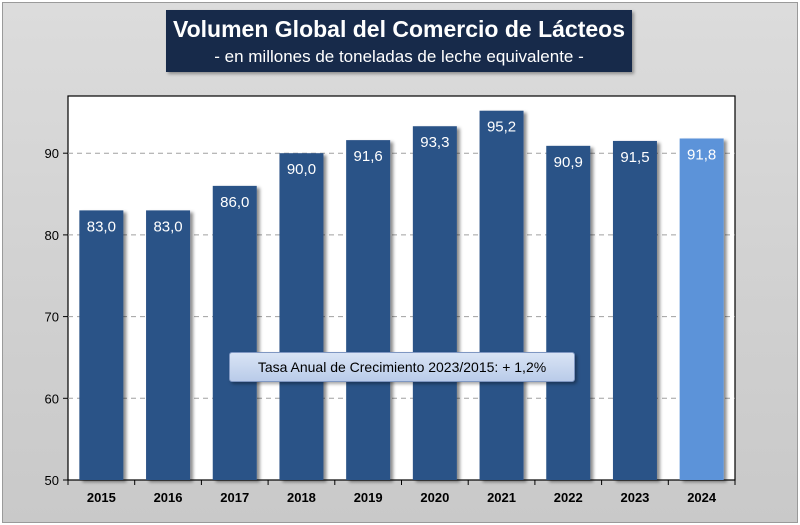 The height and width of the screenshot is (525, 800). What do you see at coordinates (167, 226) in the screenshot?
I see `value-label-2016: 83,0` at bounding box center [167, 226].